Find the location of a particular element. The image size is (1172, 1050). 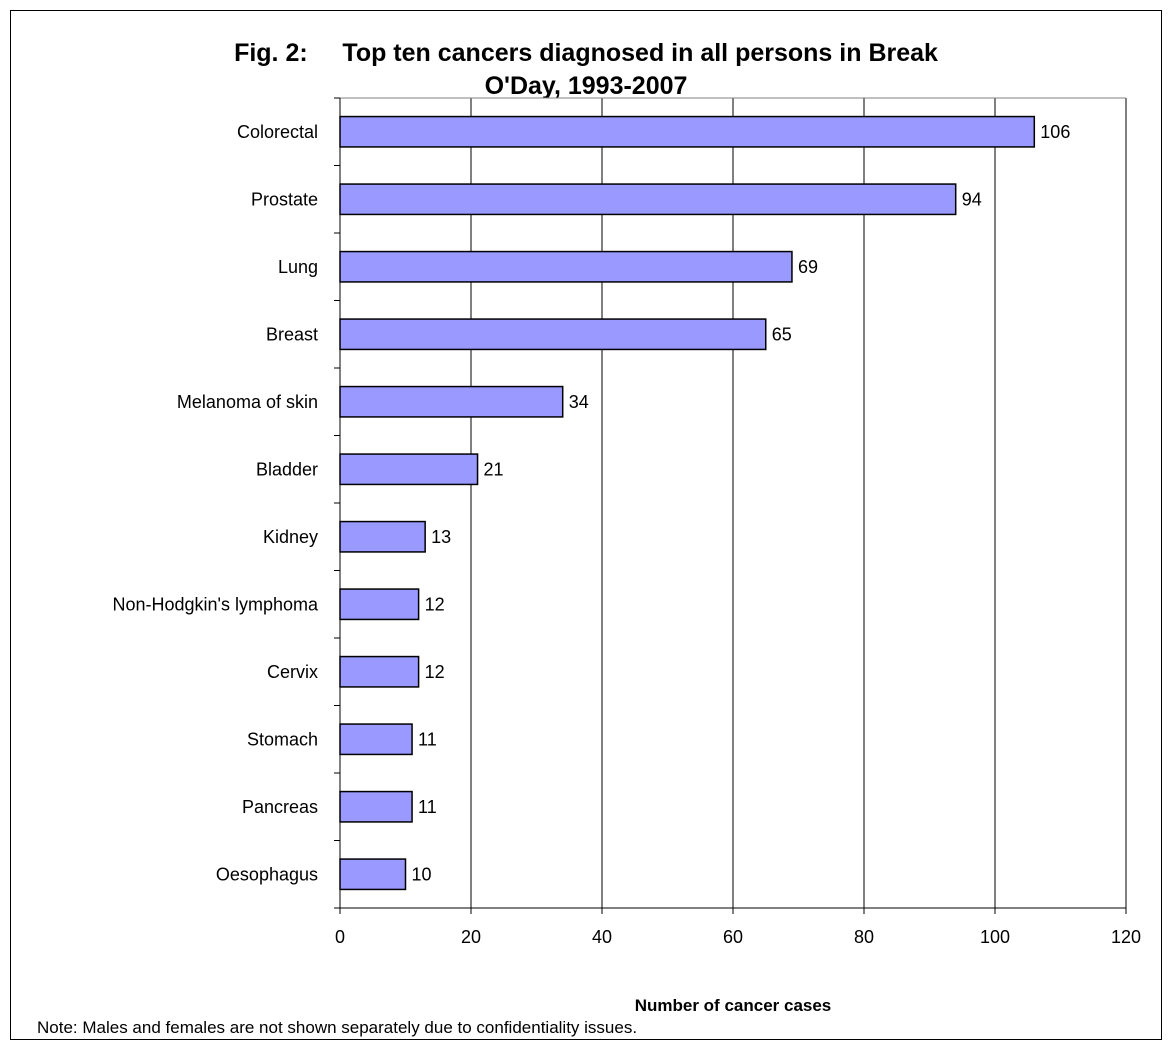

x-tick-label: 80 is located at coordinates (864, 937).